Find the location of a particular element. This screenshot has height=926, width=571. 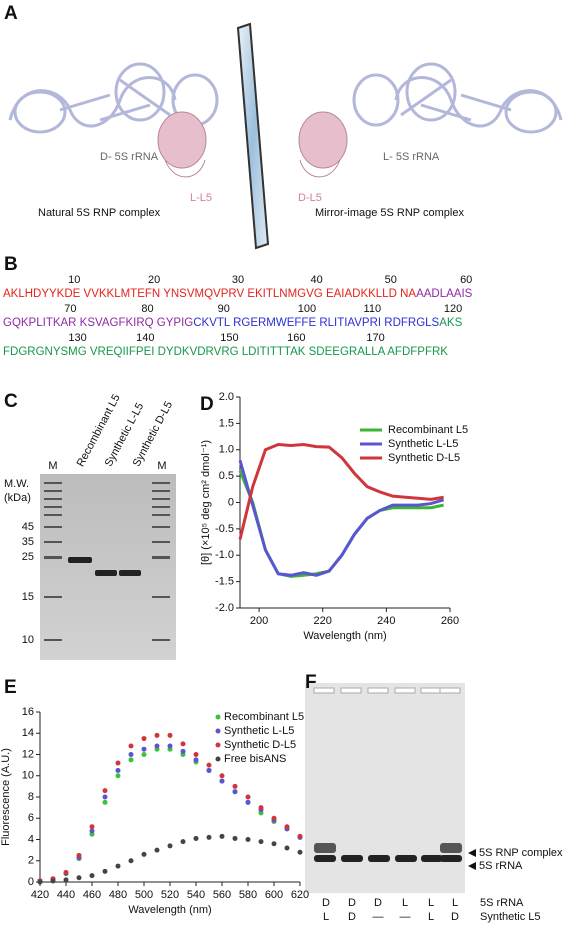

complex-caption: Natural 5S RNP complex is located at coordinates (99, 213).